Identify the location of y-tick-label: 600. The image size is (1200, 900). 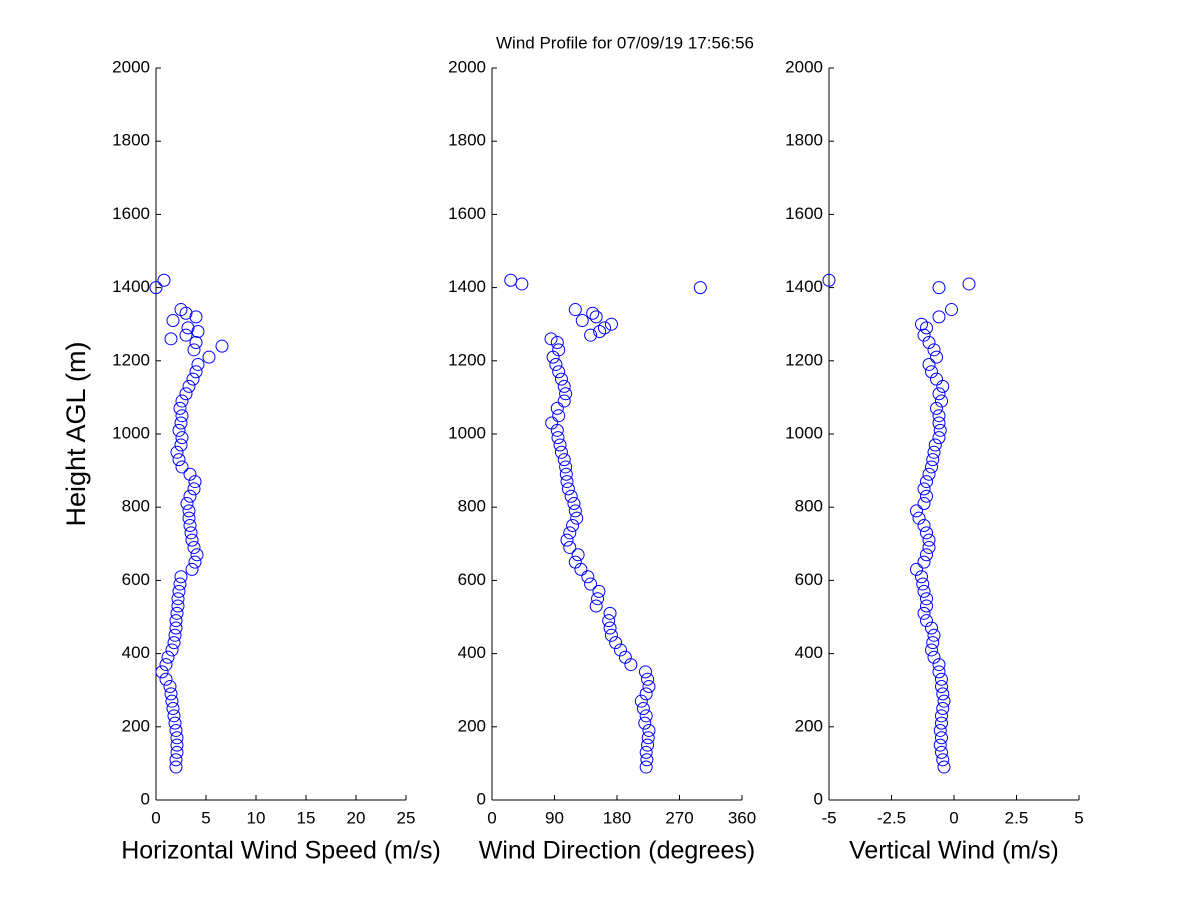
(472, 579).